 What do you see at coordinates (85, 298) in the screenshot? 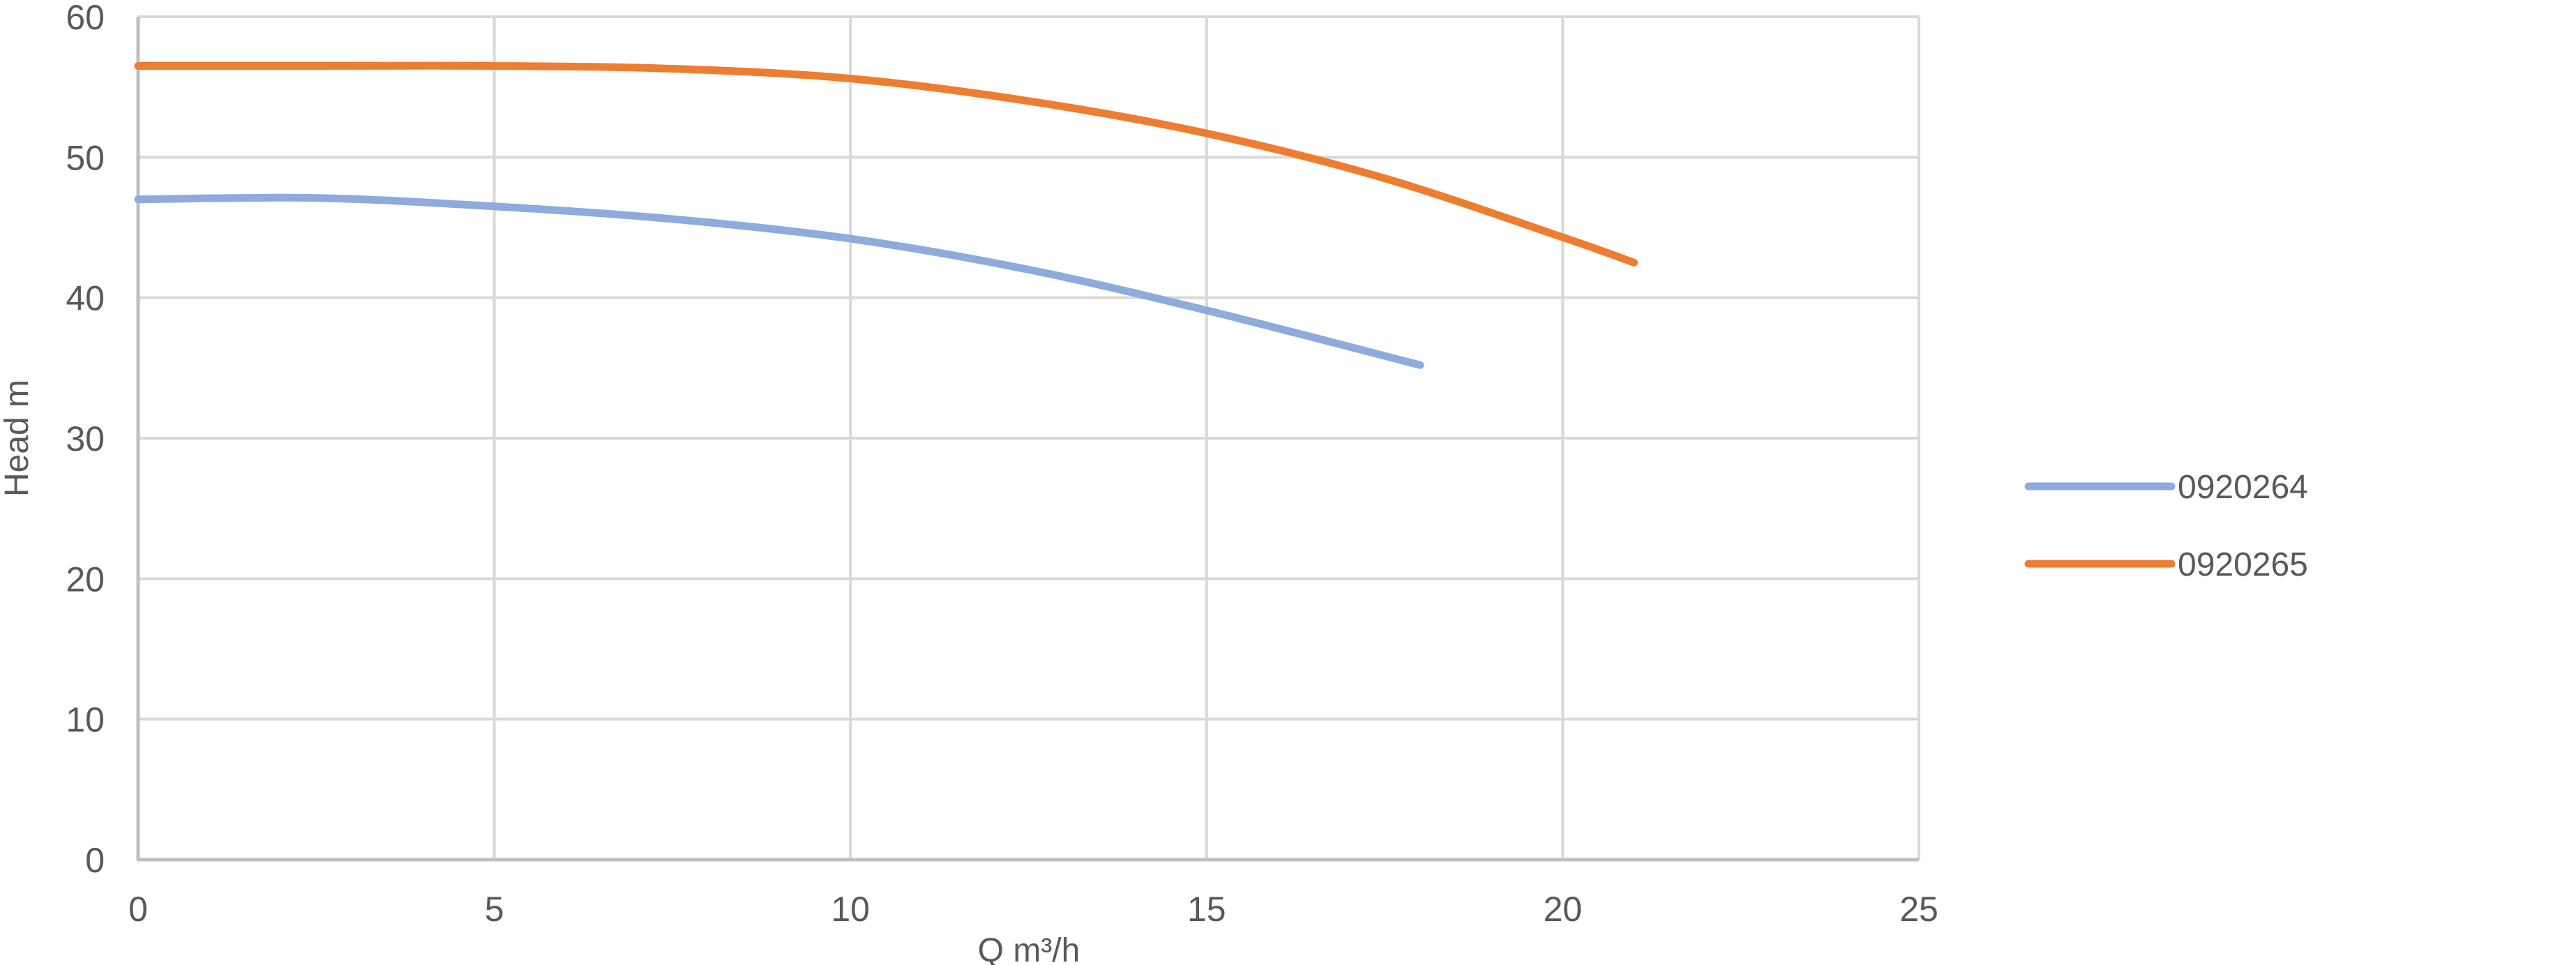
I see `y-tick-label: 40` at bounding box center [85, 298].